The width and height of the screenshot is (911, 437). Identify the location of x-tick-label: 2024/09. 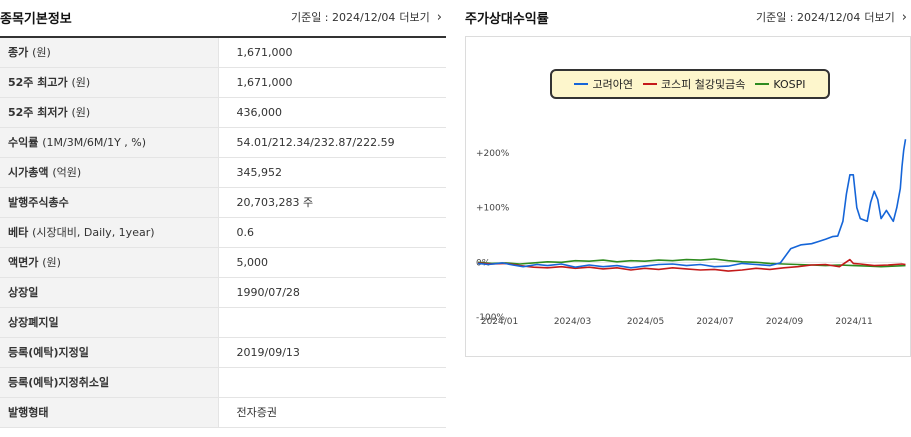
(785, 322).